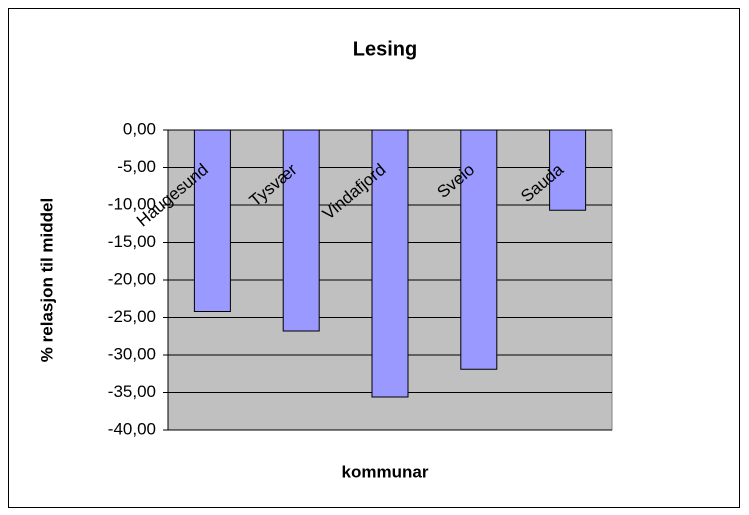 Image resolution: width=749 pixels, height=515 pixels. Describe the element at coordinates (132, 428) in the screenshot. I see `y-tick-label: -40,00` at that location.